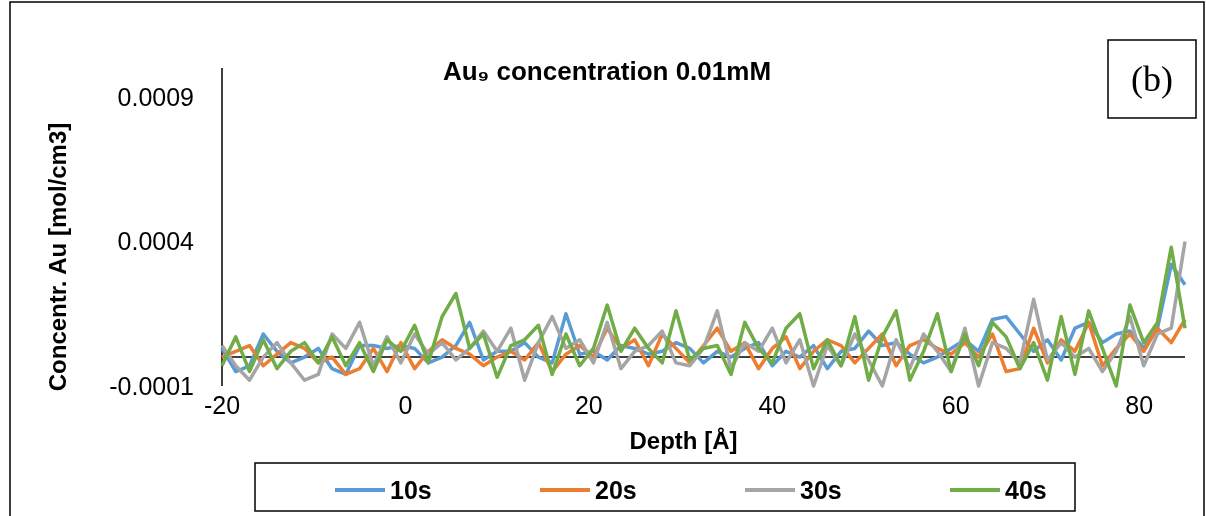  What do you see at coordinates (411, 490) in the screenshot?
I see `legend-label: 10s` at bounding box center [411, 490].